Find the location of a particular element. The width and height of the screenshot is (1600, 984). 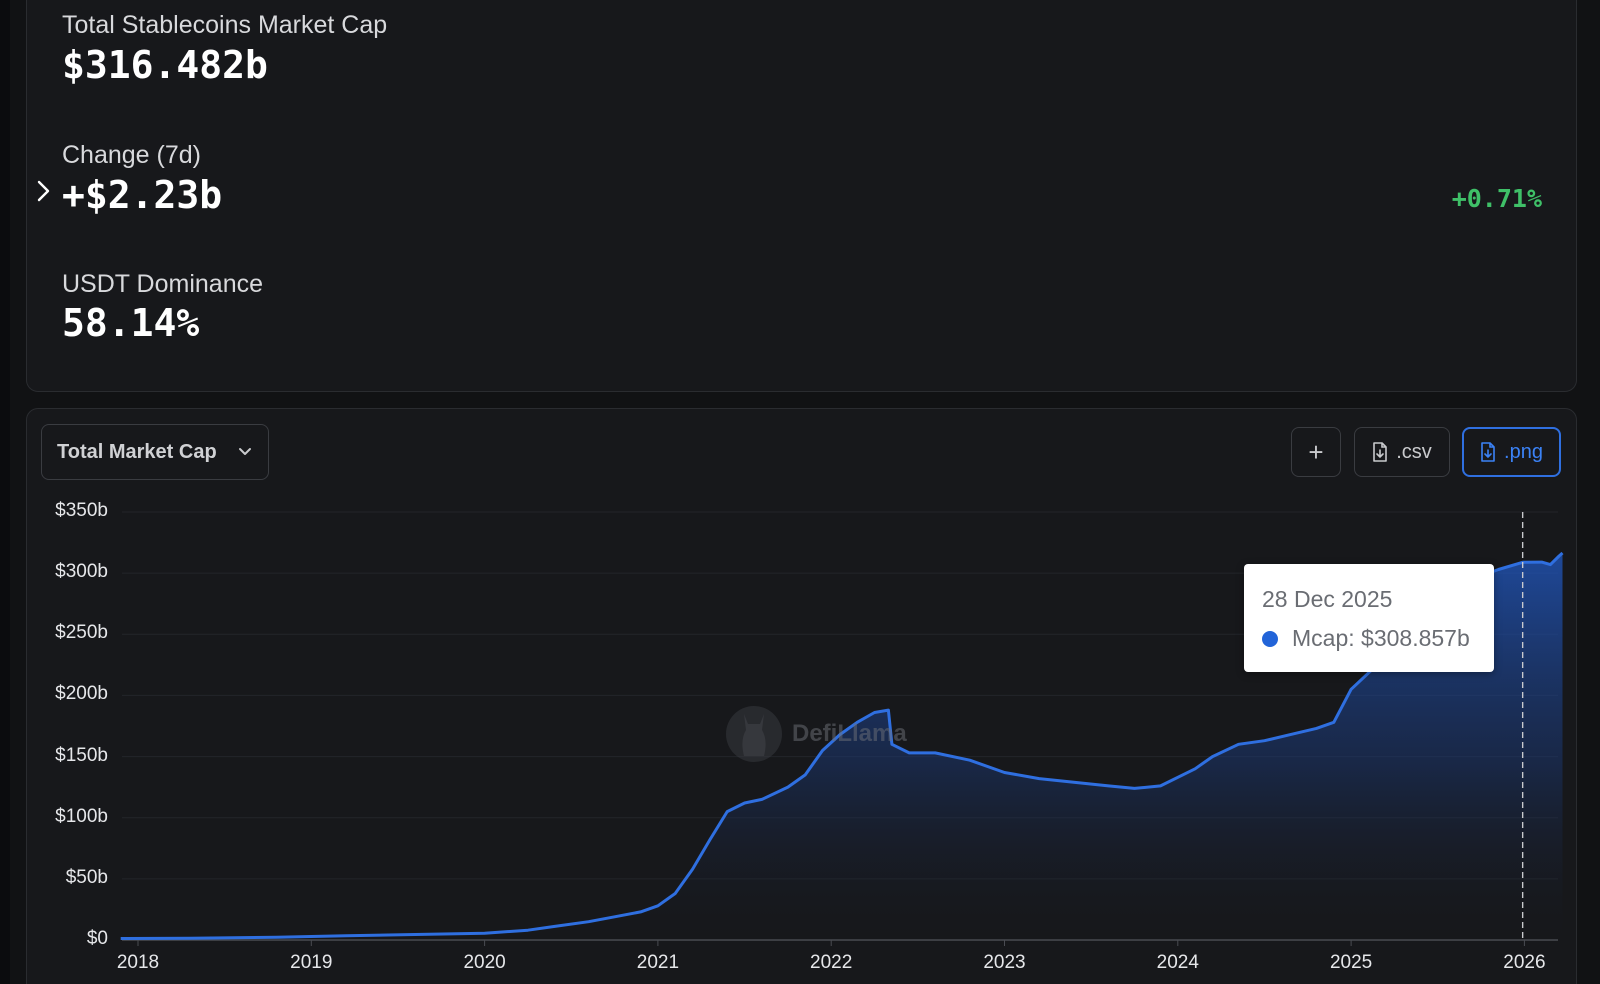

y-tick-label: $0 is located at coordinates (97, 938).